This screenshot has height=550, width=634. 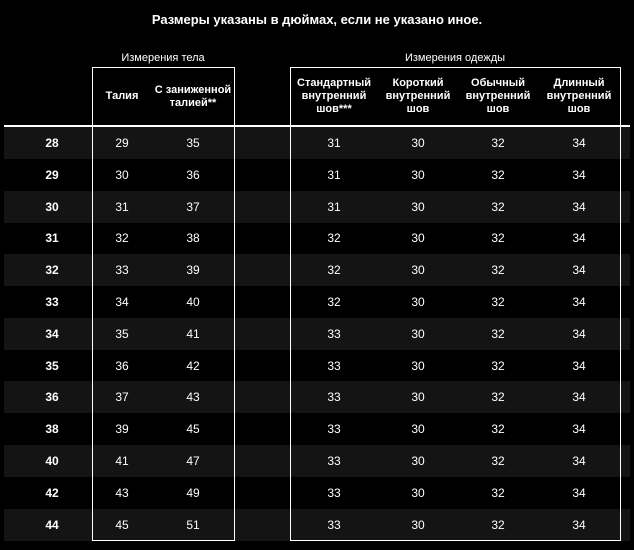 I want to click on column-header-short-inseam: Короткий внутренний шов, so click(x=418, y=96).